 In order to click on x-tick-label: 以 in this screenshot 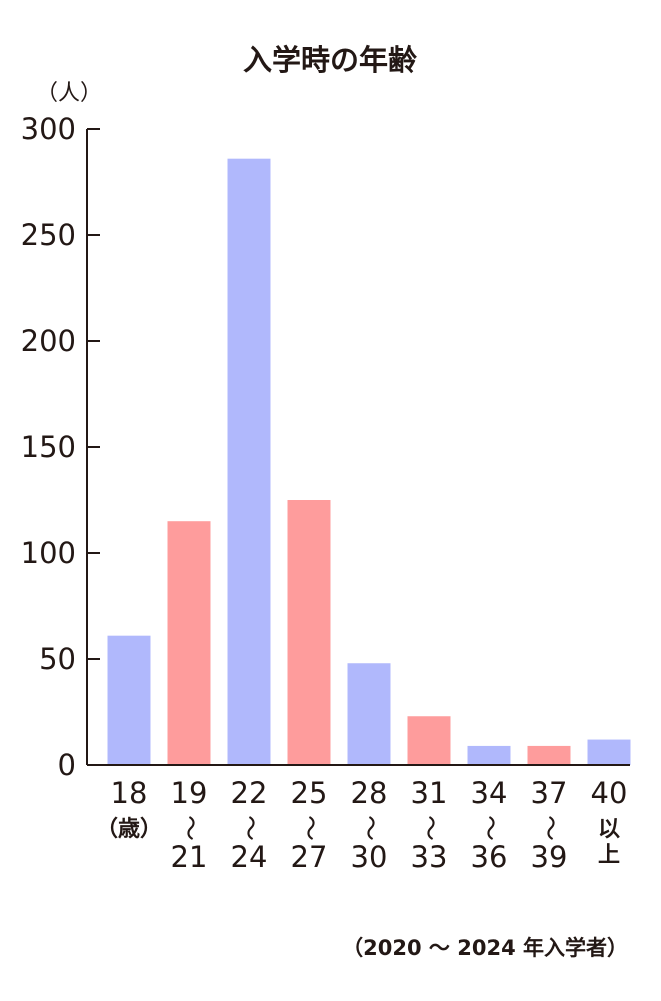, I will do `click(609, 829)`.